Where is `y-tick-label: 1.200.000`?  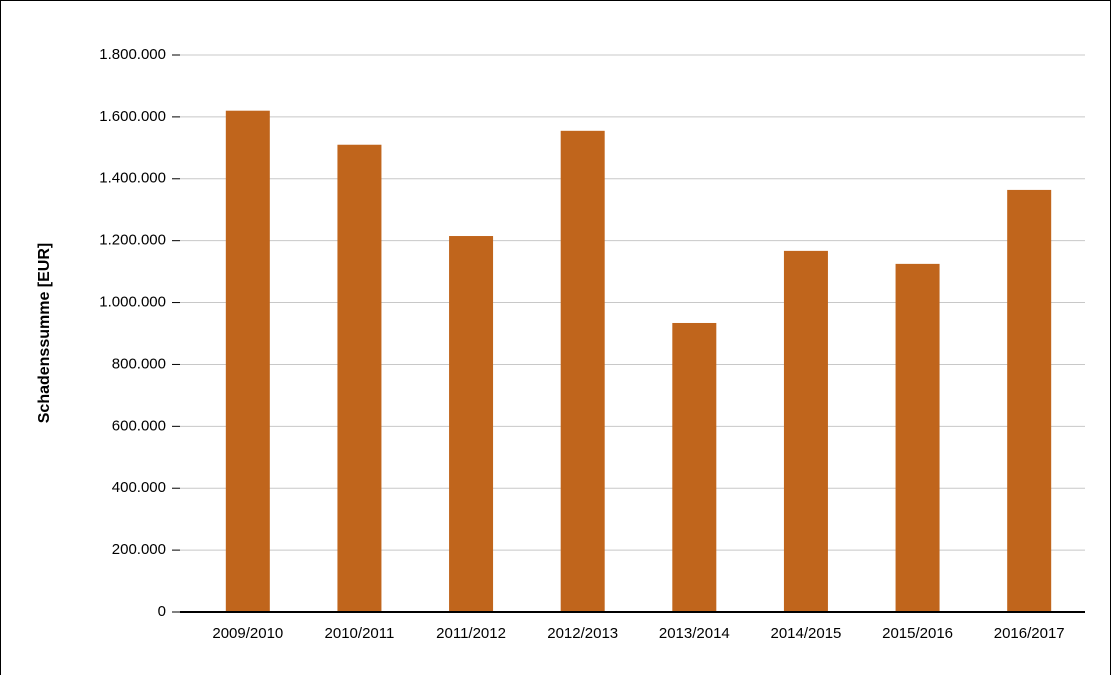
y-tick-label: 1.200.000 is located at coordinates (132, 240).